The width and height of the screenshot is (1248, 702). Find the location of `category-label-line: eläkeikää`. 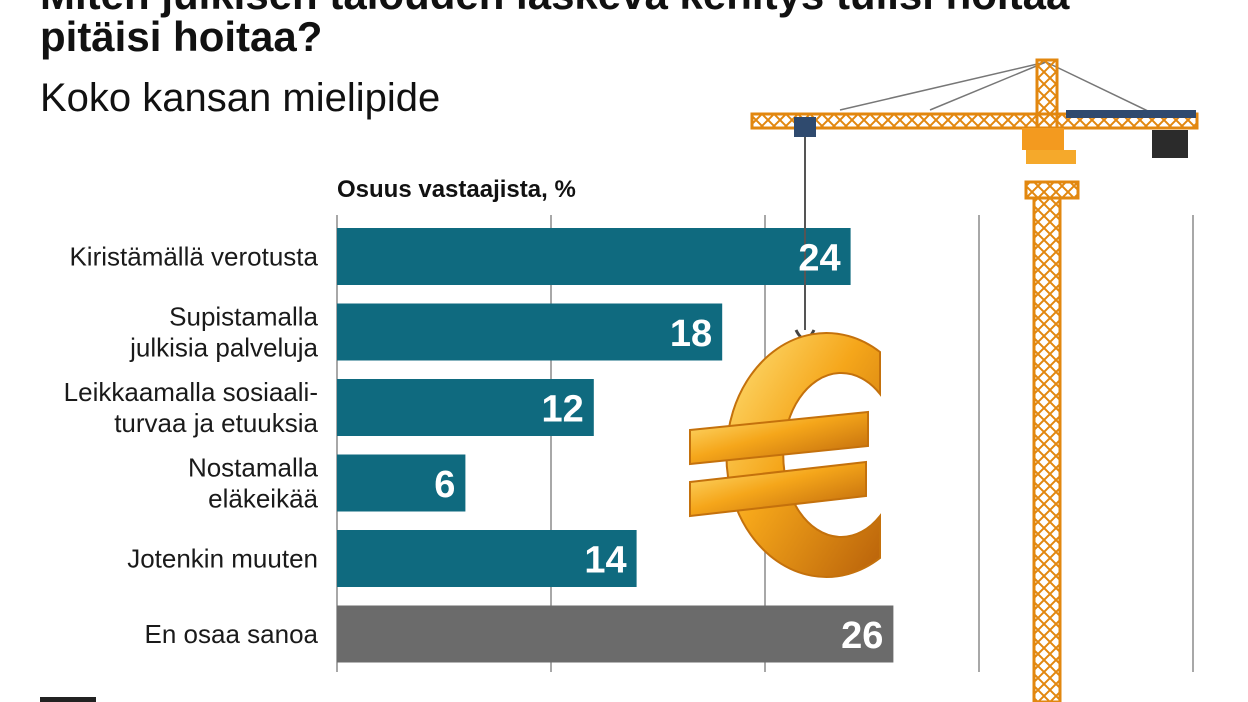

category-label-line: eläkeikää is located at coordinates (263, 499).